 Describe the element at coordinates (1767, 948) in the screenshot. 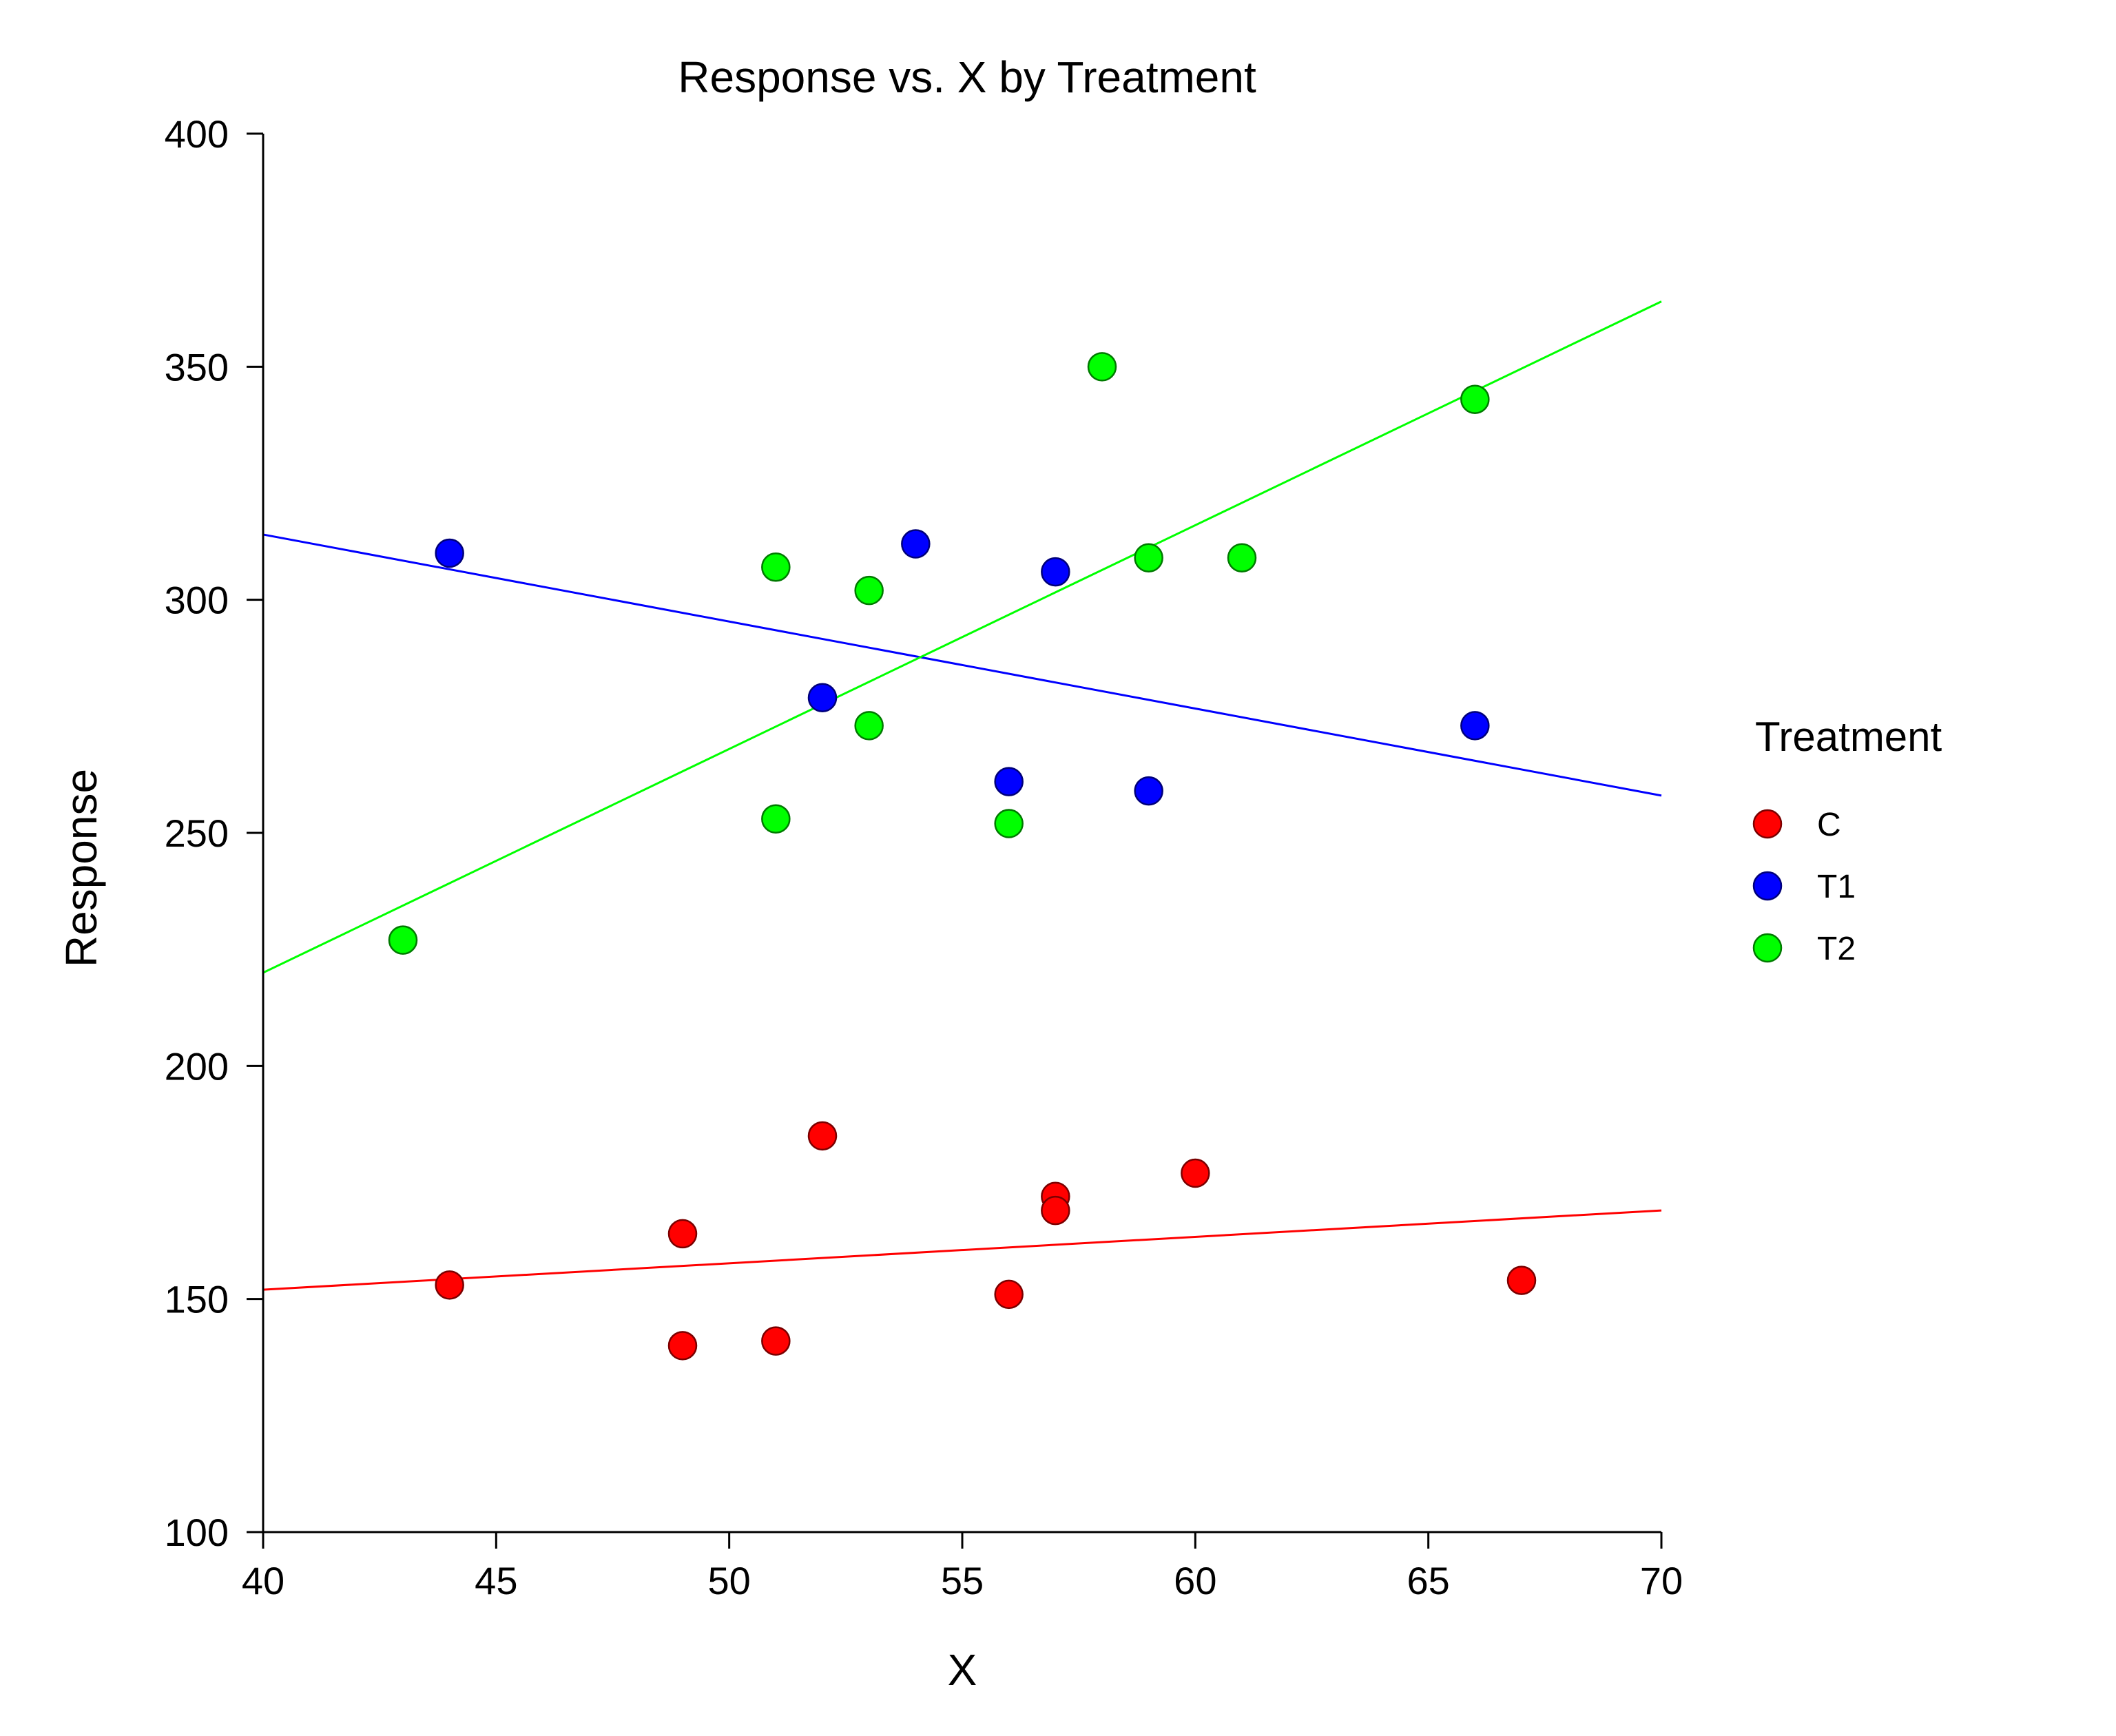

I see `legend-marker-t2` at that location.